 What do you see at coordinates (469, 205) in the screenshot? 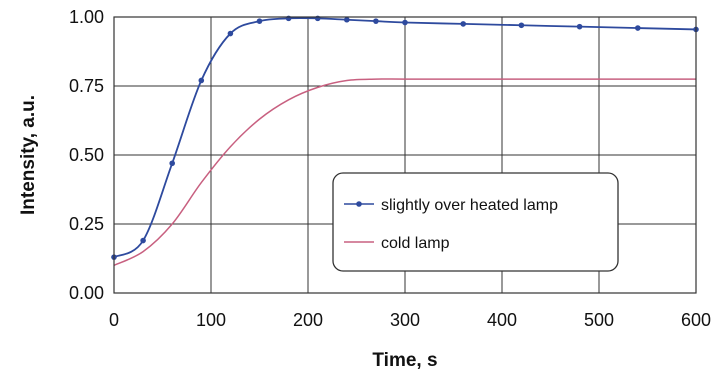
I see `legend-label-over-heated: slightly over heated lamp` at bounding box center [469, 205].